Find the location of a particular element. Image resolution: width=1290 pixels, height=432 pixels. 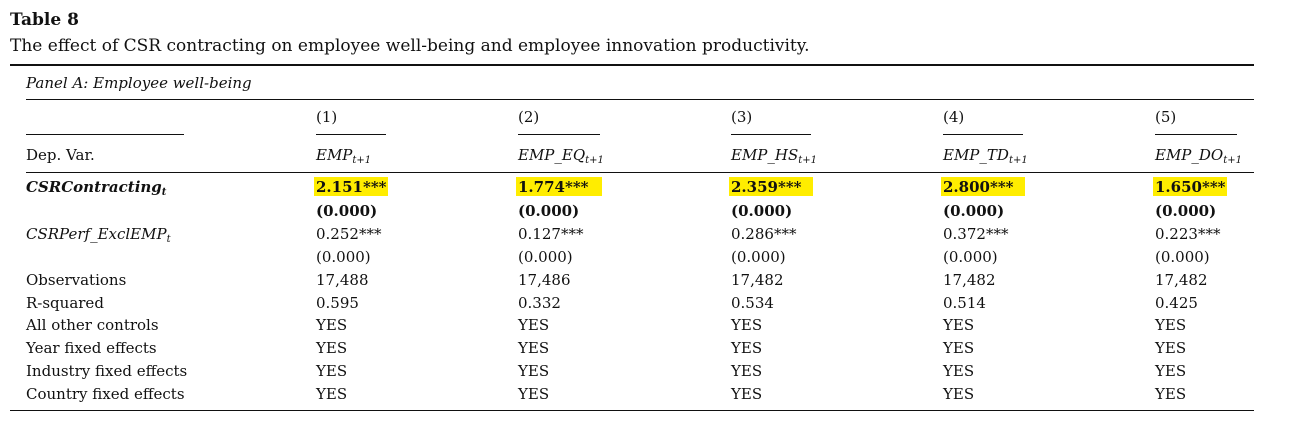

table-cell: 0.595 is located at coordinates (337, 303).